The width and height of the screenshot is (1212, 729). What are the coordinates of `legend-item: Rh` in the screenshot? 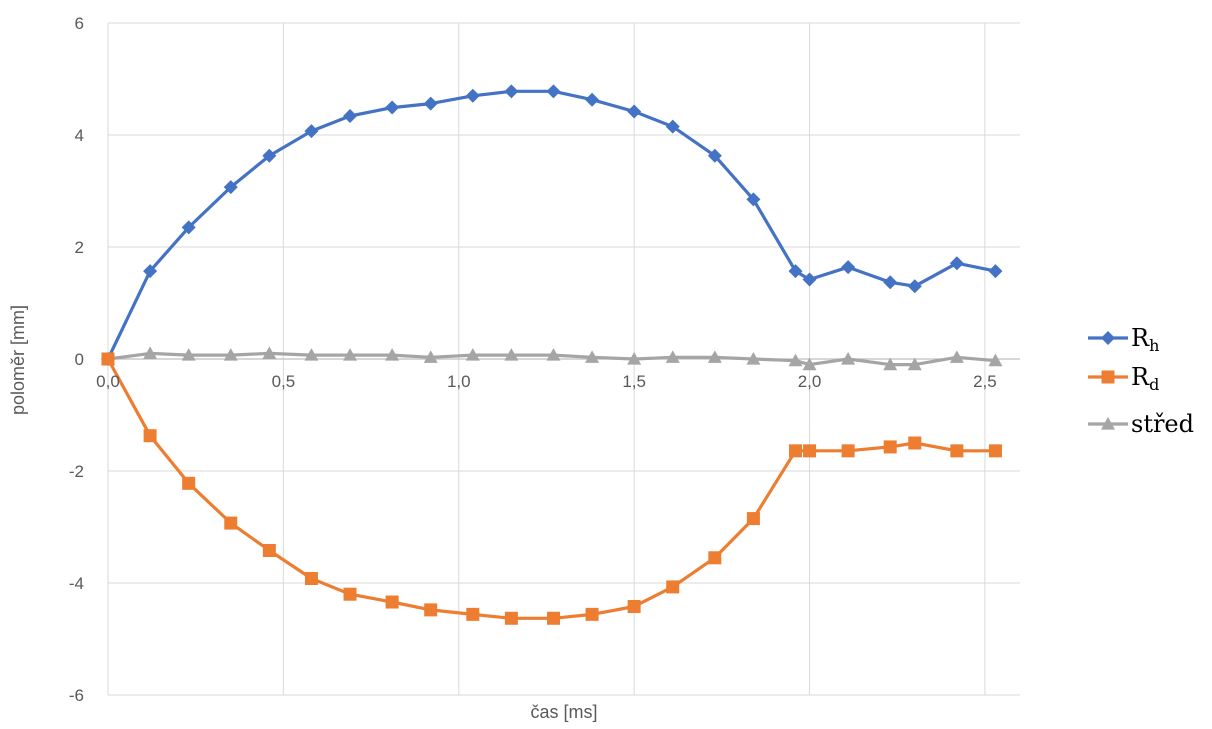 It's located at (1123, 339).